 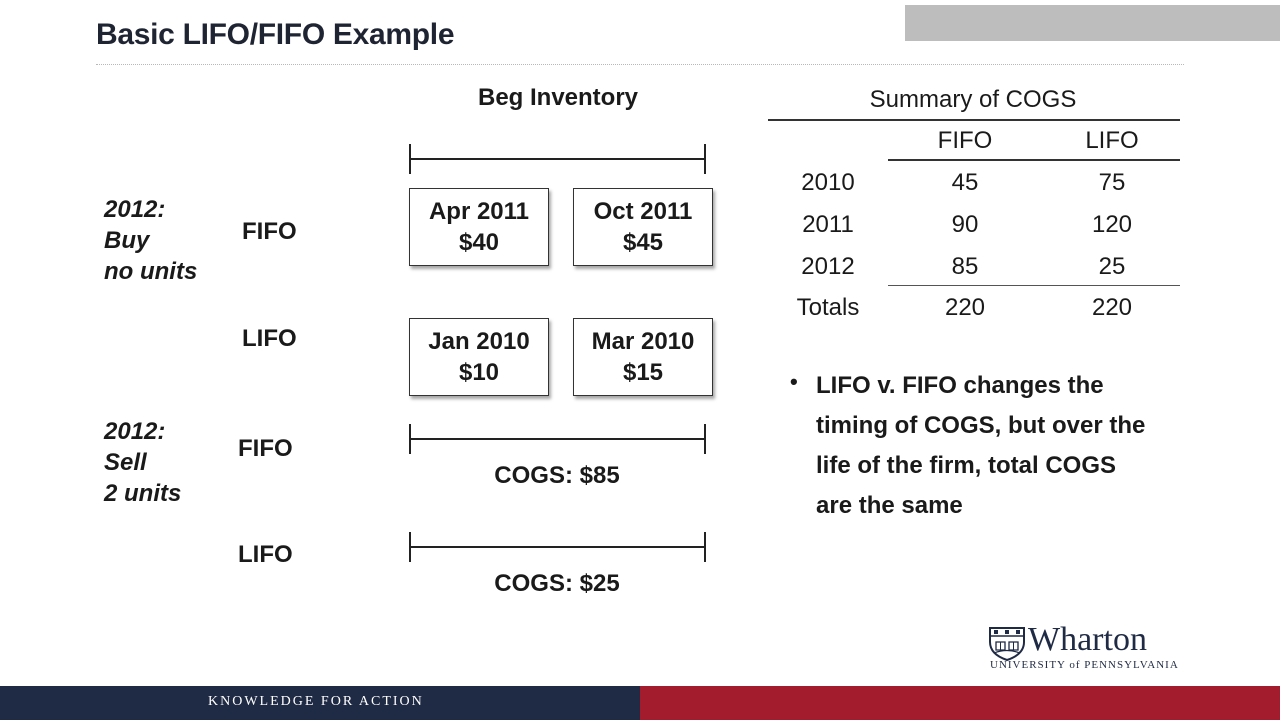 What do you see at coordinates (316, 701) in the screenshot?
I see `footer-tagline: KNOWLEDGE FOR ACTION` at bounding box center [316, 701].